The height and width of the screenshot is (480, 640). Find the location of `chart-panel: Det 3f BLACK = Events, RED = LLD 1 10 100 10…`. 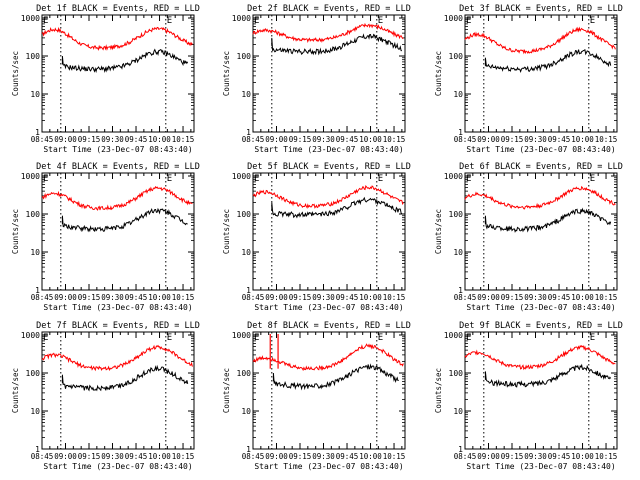

chart-panel: Det 3f BLACK = Events, RED = LLD 1 10 100 10… is located at coordinates (528, 79).